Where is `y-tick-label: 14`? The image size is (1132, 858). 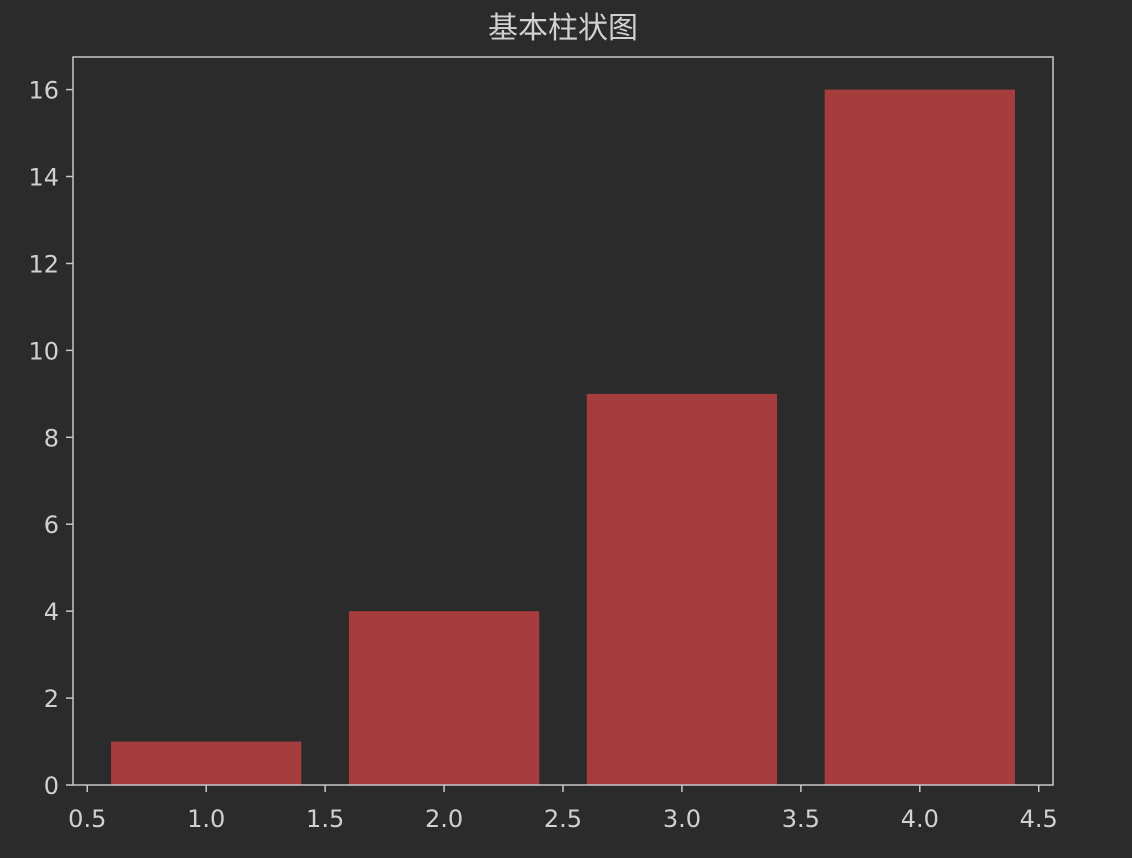 y-tick-label: 14 is located at coordinates (43, 178).